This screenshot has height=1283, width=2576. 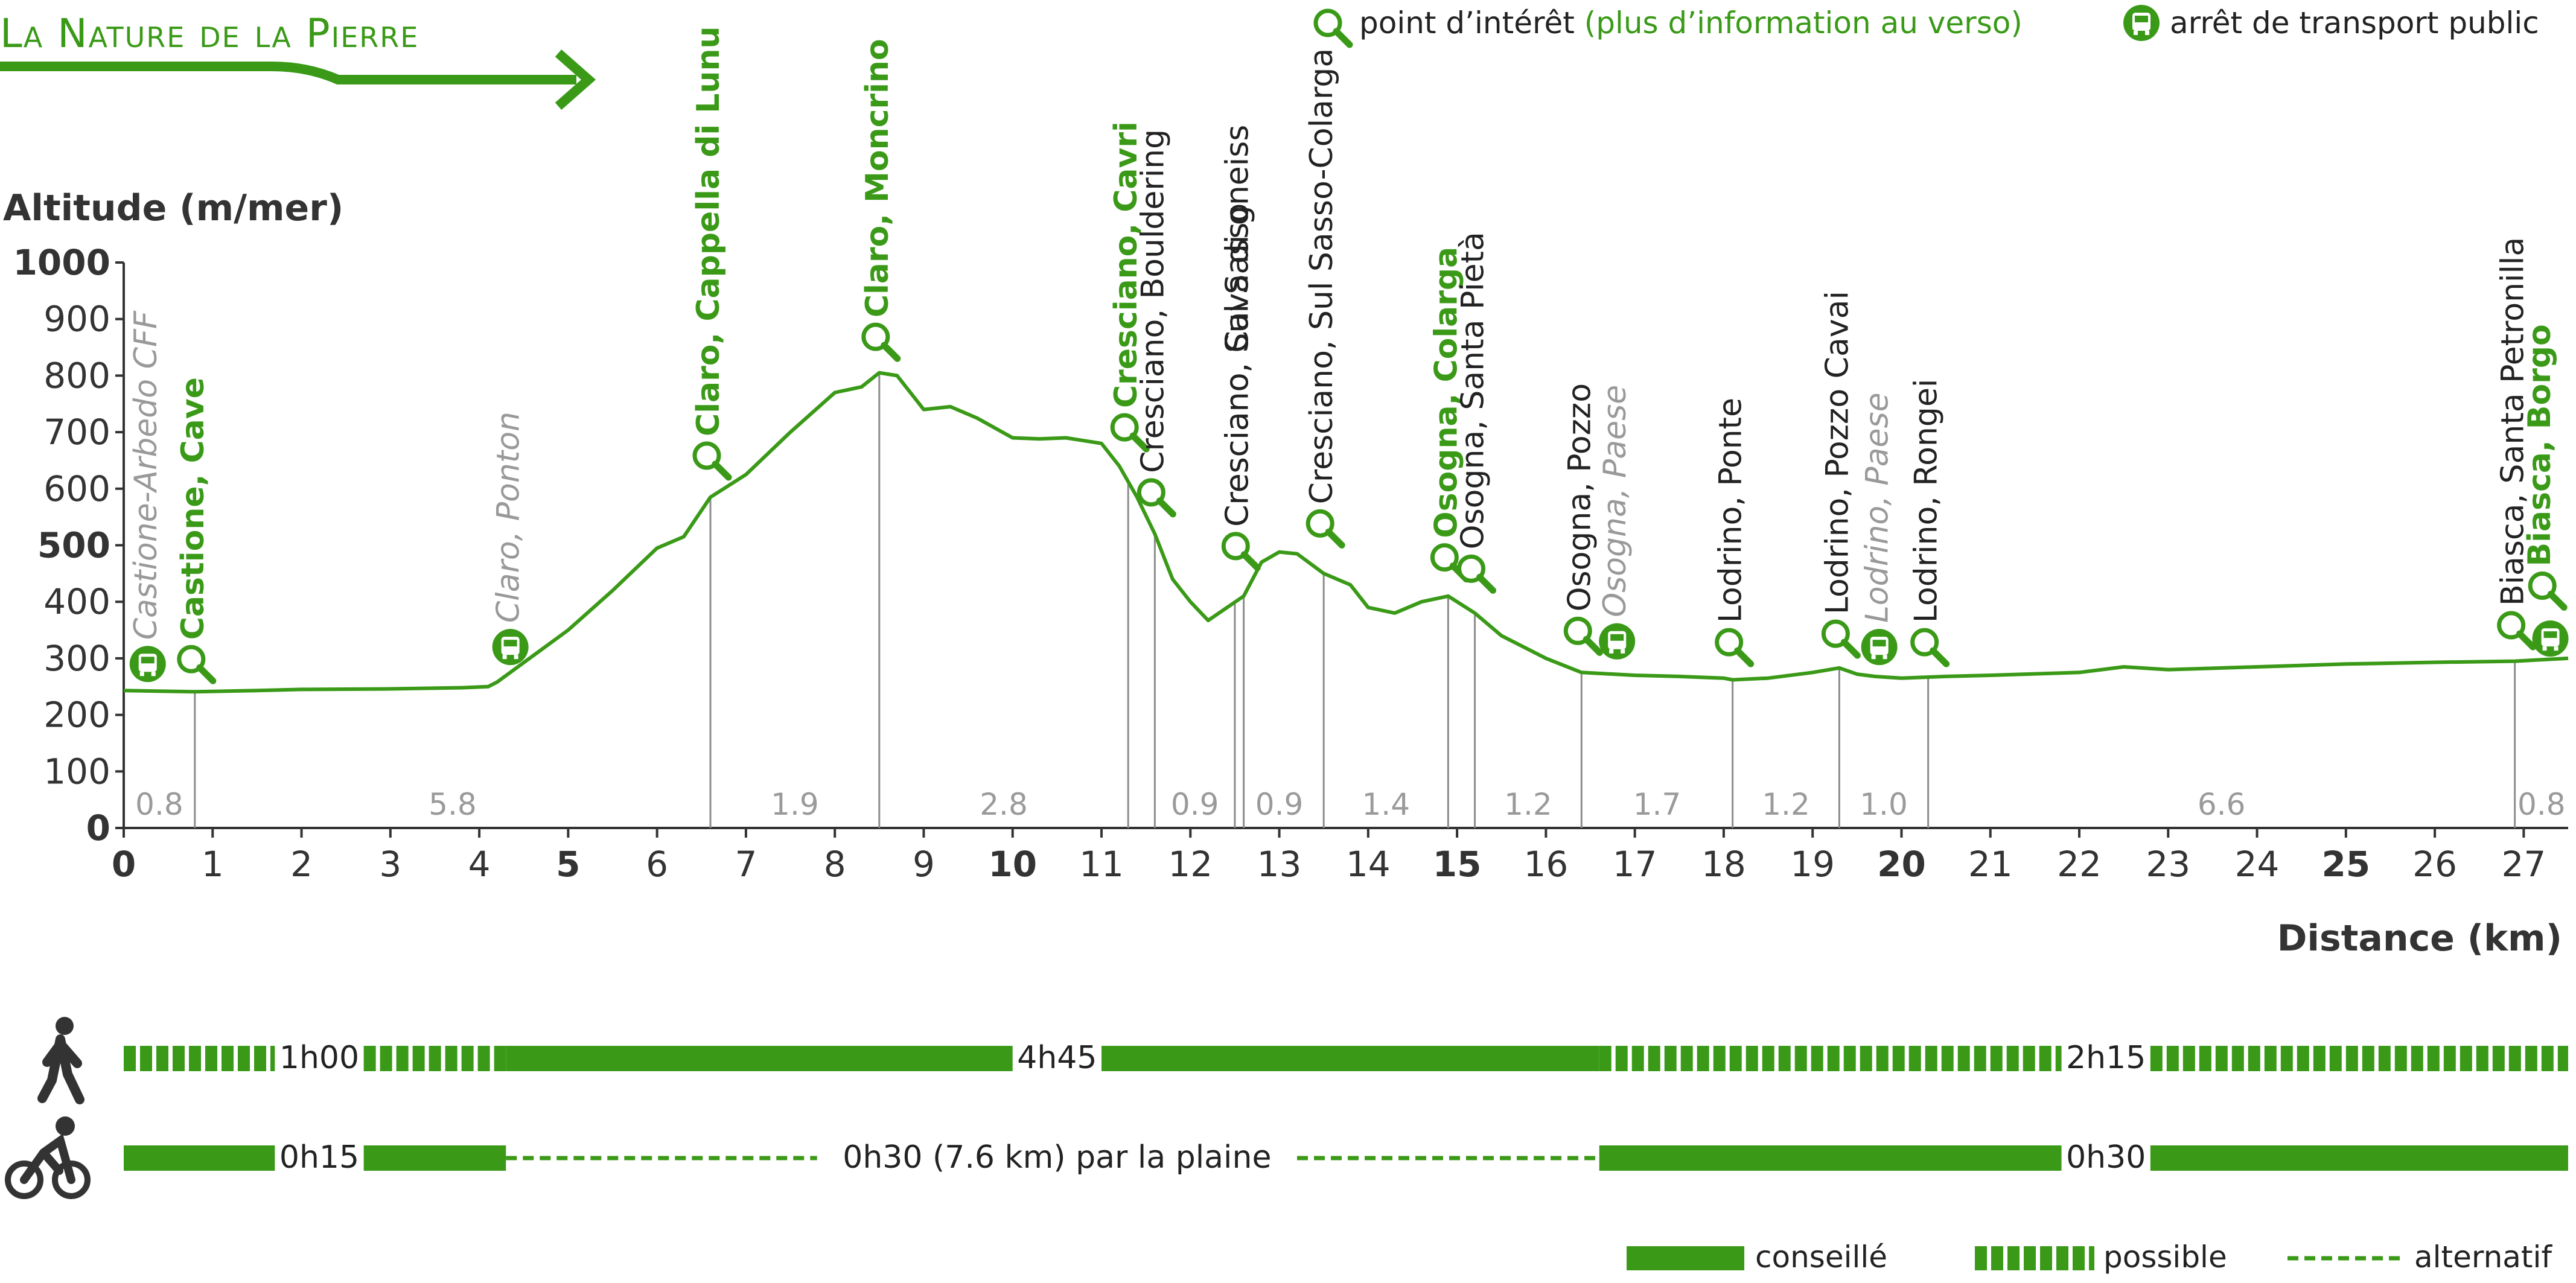 I want to click on place-label: Lodrino, Ponte, so click(x=1731, y=510).